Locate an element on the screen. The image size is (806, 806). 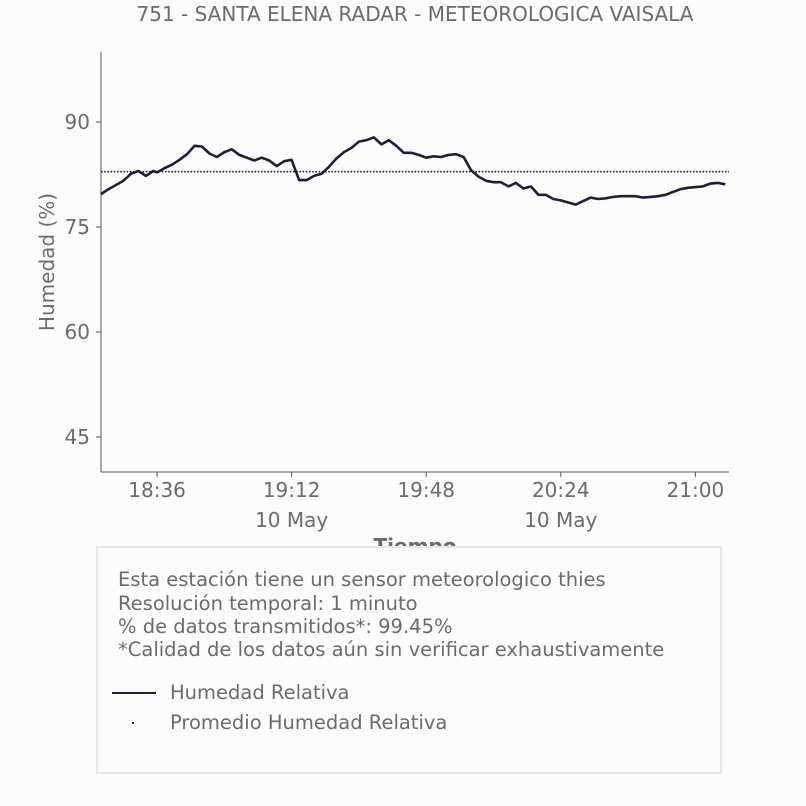
humidity-line is located at coordinates (413, 171).